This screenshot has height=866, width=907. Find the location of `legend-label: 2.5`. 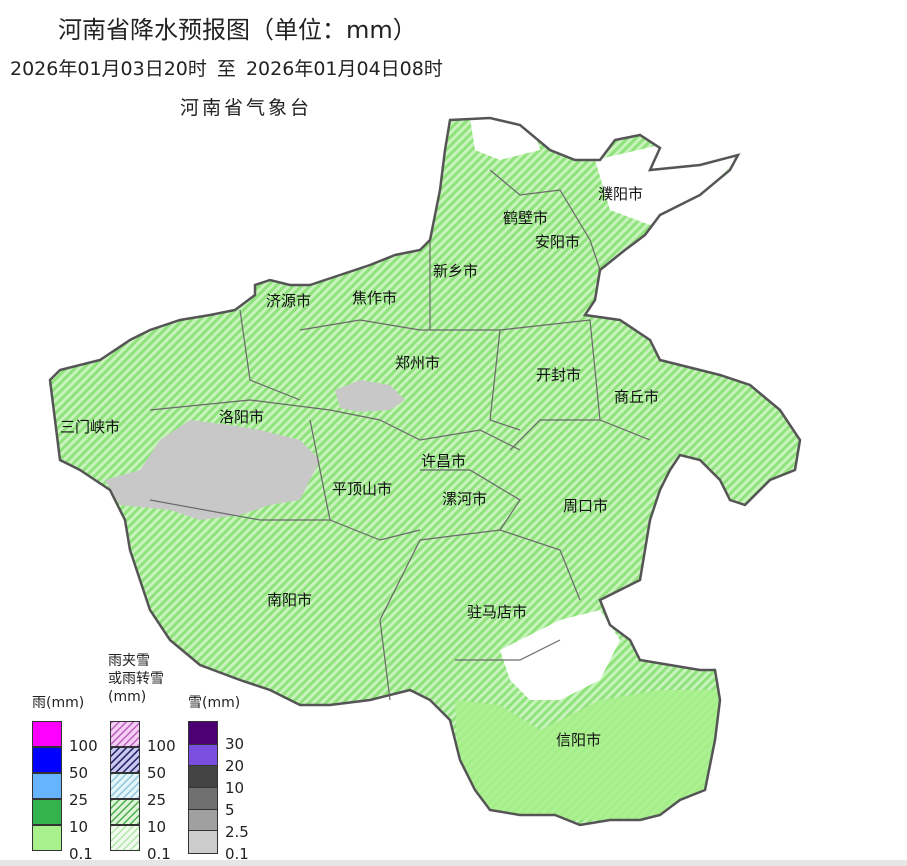

legend-label: 2.5 is located at coordinates (237, 832).